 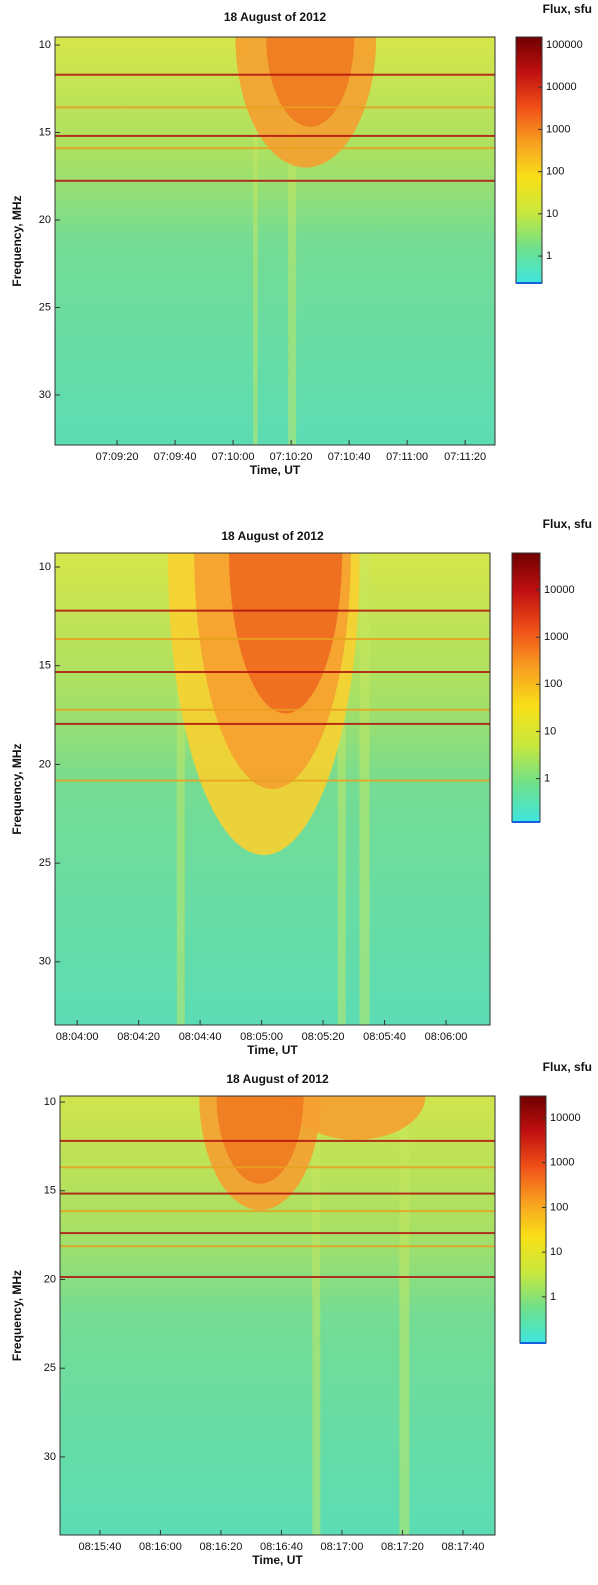 What do you see at coordinates (117, 457) in the screenshot?
I see `x-tick-label: 07:09:20` at bounding box center [117, 457].